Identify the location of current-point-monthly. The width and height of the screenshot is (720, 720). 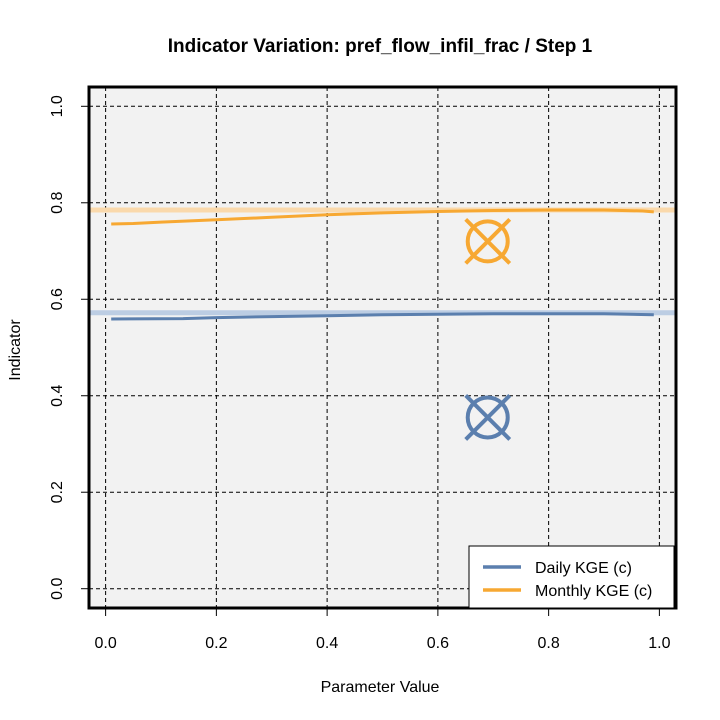
(488, 241).